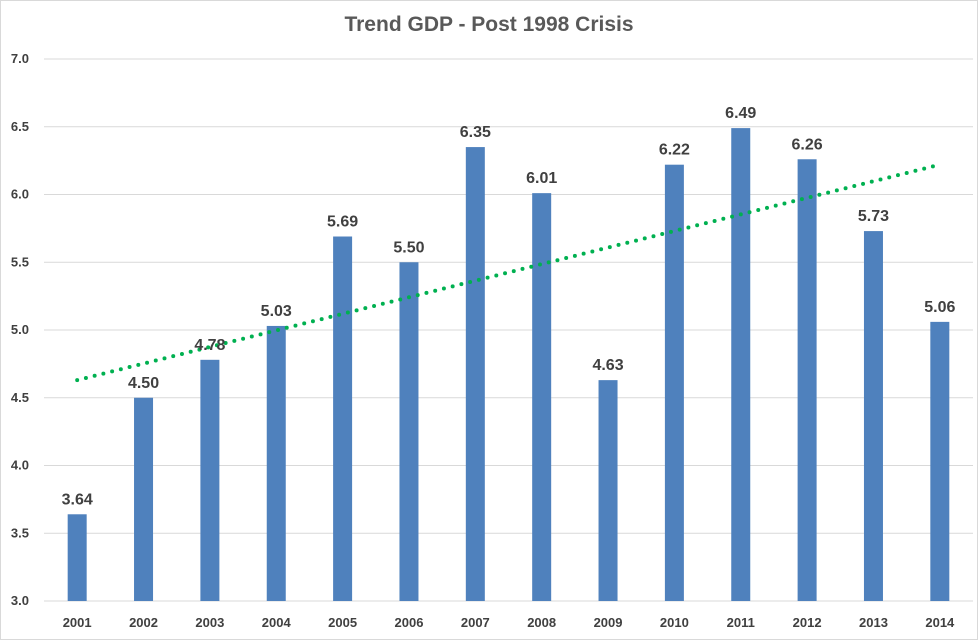 The width and height of the screenshot is (978, 640). I want to click on x-tick-label: 2004, so click(277, 622).